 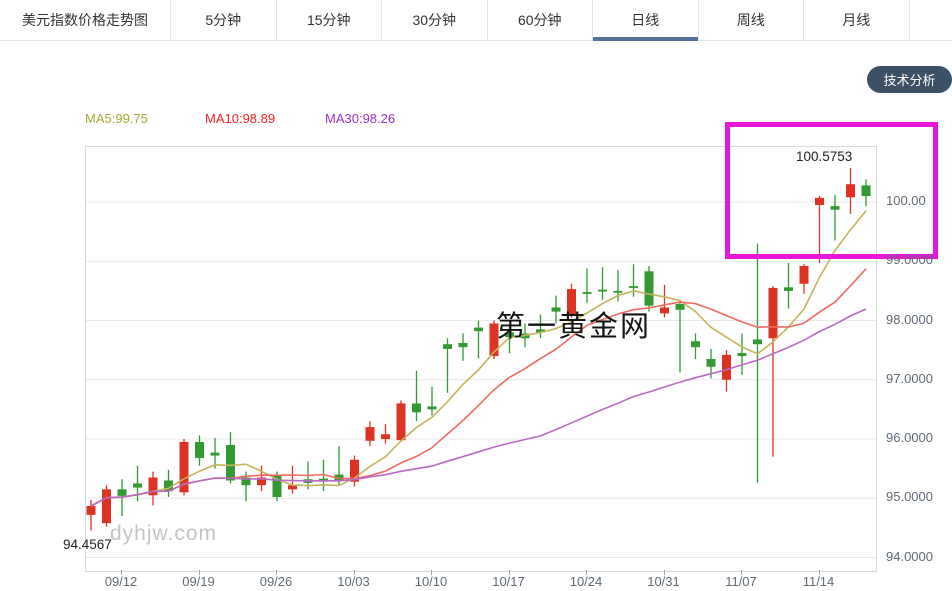 I want to click on tab-日线: 日线, so click(x=646, y=20).